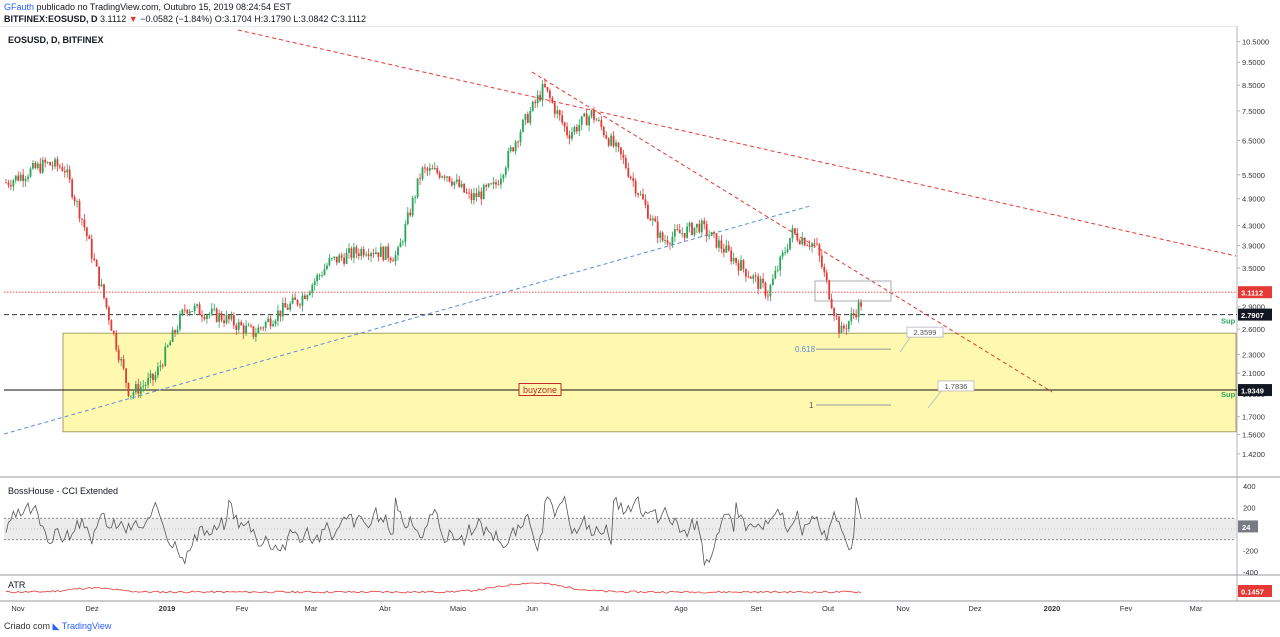  What do you see at coordinates (649, 382) in the screenshot?
I see `buy-zone-rect` at bounding box center [649, 382].